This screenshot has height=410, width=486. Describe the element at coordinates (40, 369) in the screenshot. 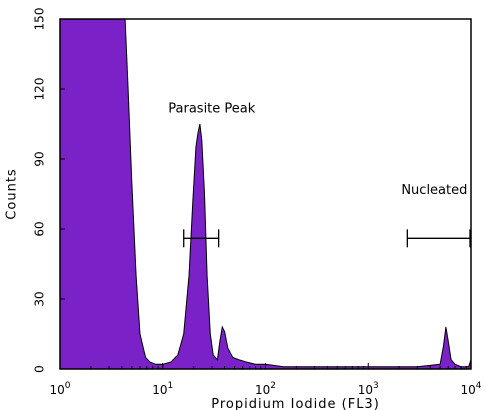

I see `y-tick-label: 0` at that location.